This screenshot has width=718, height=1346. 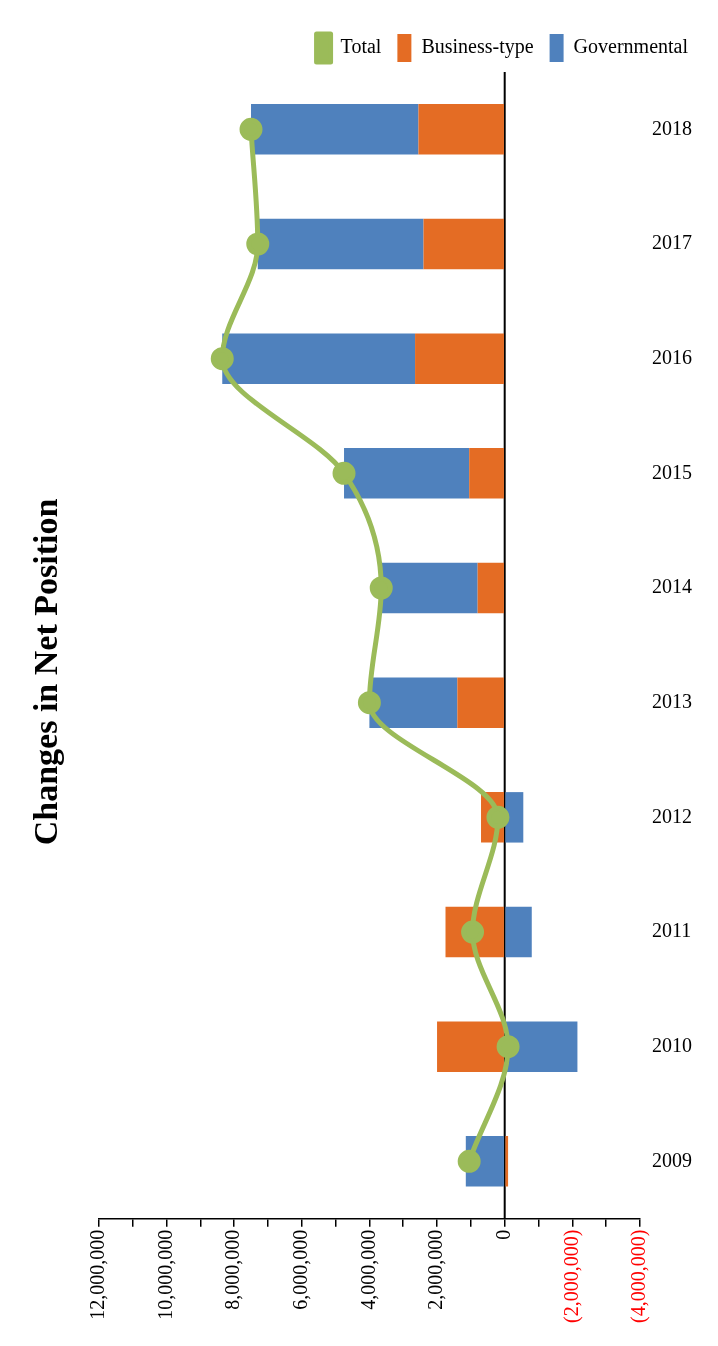 I want to click on y-tick-label: 2018, so click(x=672, y=127).